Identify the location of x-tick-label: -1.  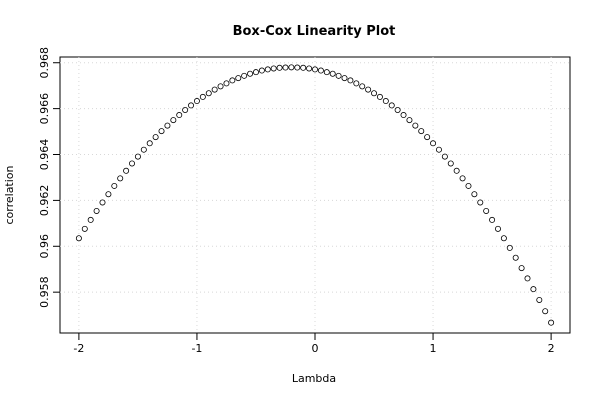
(196, 348).